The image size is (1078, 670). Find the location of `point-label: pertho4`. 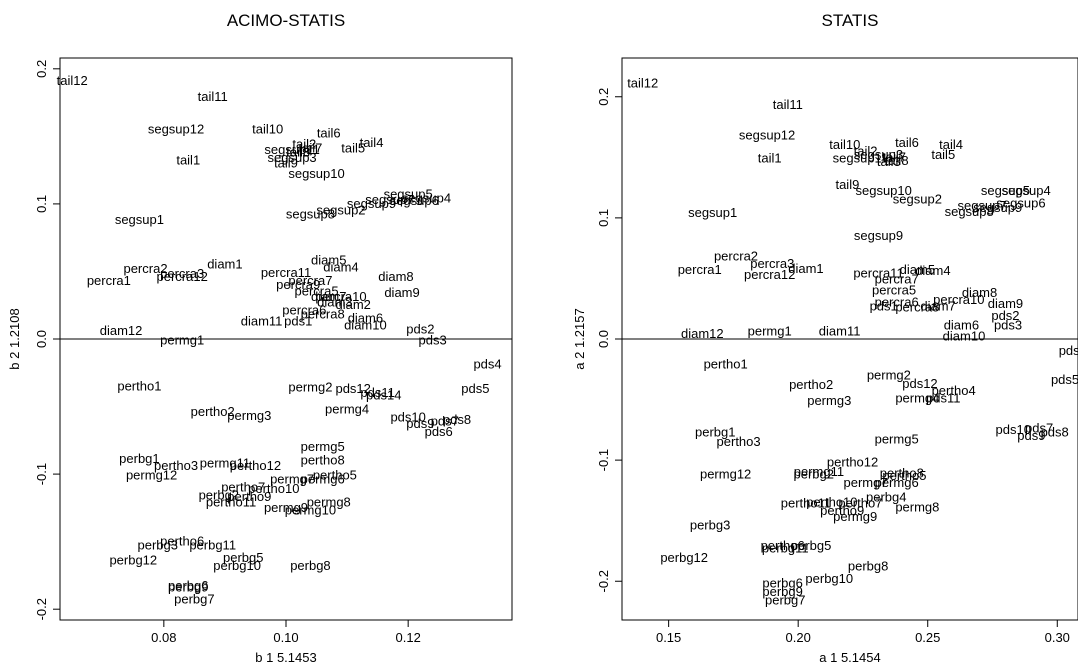

point-label: pertho4 is located at coordinates (954, 390).